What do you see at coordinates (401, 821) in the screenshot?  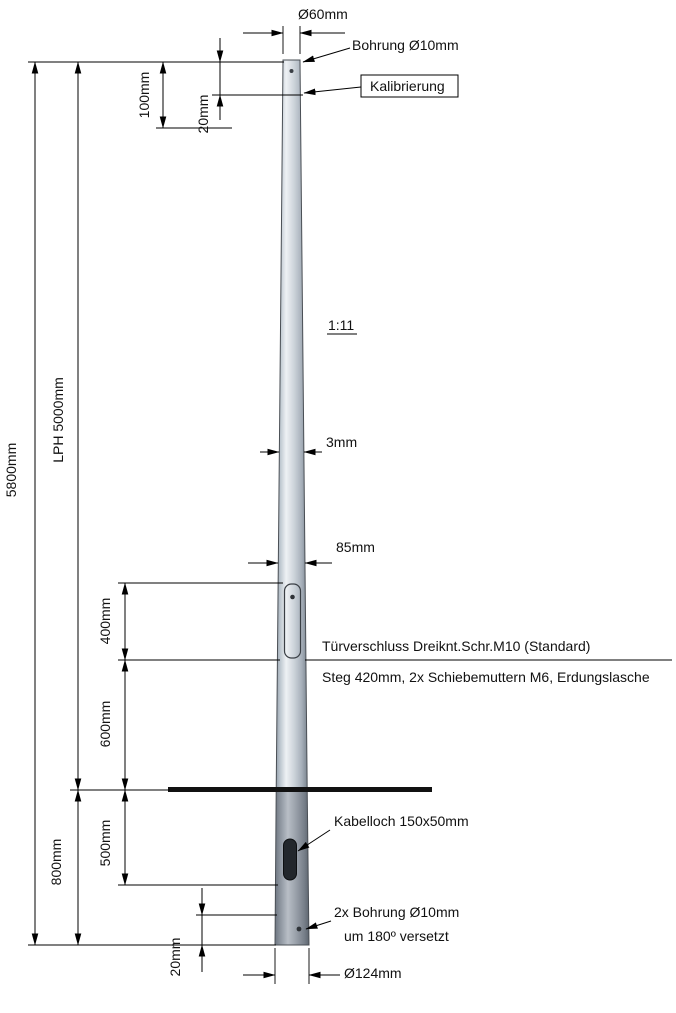 I see `label-kabelloch: Kabelloch 150x50mm` at bounding box center [401, 821].